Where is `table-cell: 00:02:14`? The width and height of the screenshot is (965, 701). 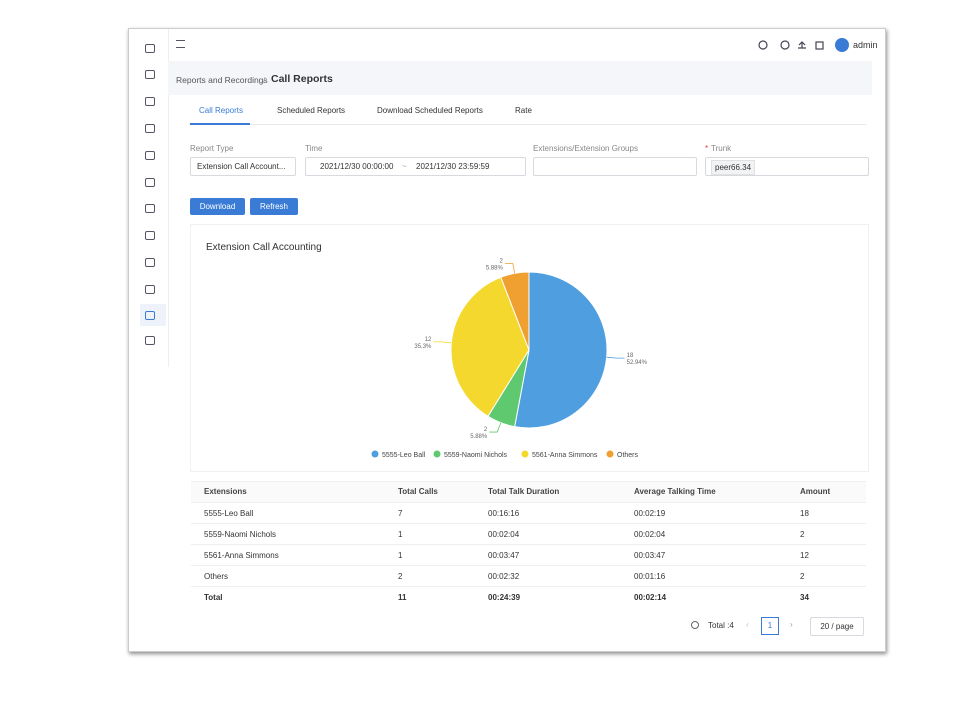
table-cell: 00:02:14 is located at coordinates (650, 597).